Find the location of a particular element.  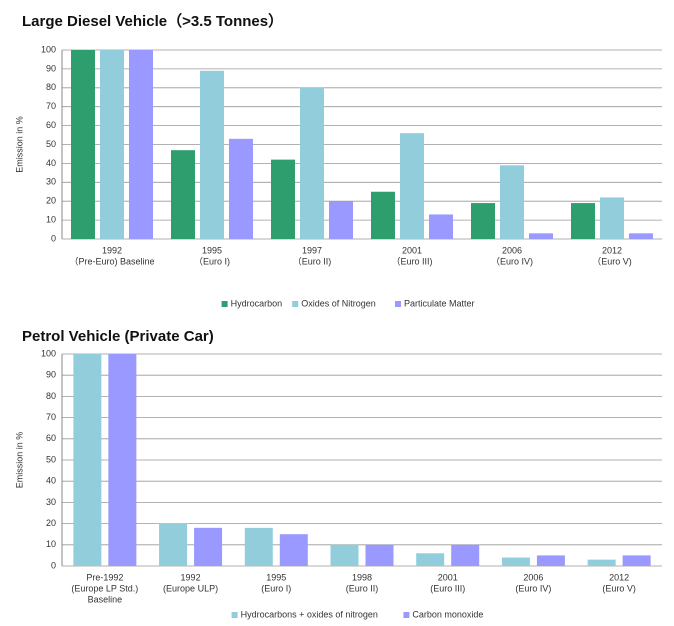

legend-label: Hydrocarbon is located at coordinates (257, 303).